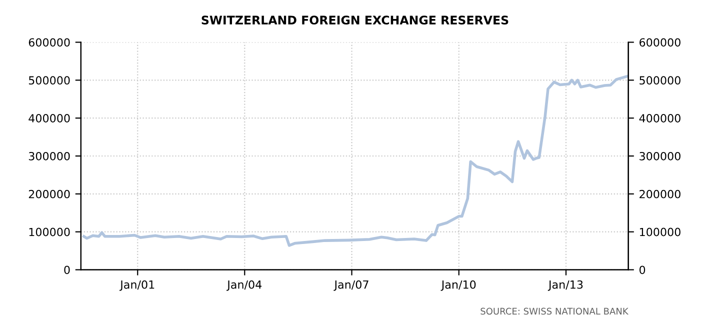  What do you see at coordinates (67, 270) in the screenshot?
I see `y-tick-label: 0` at bounding box center [67, 270].